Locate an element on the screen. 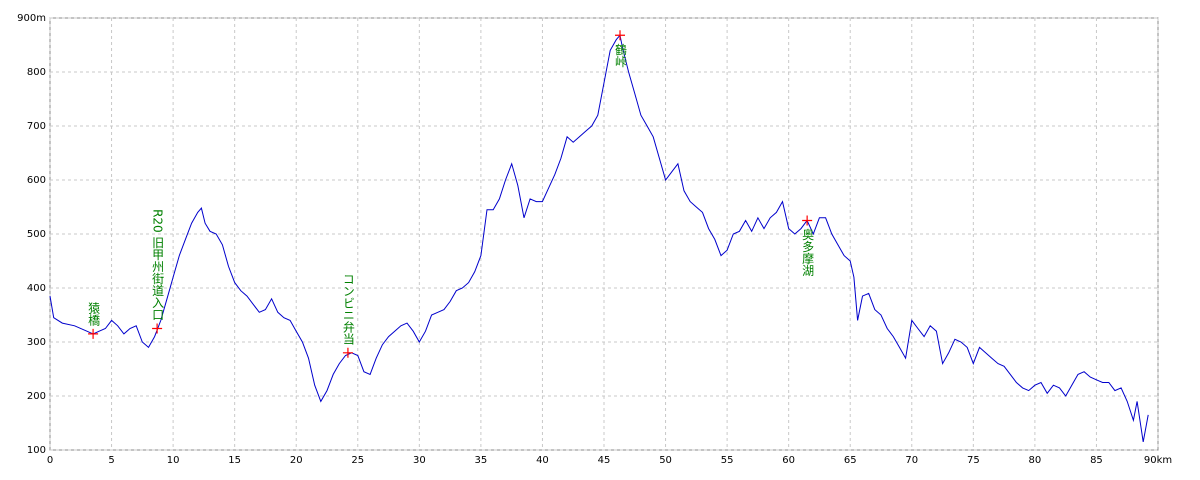  x-tick-label: 70 is located at coordinates (911, 460).